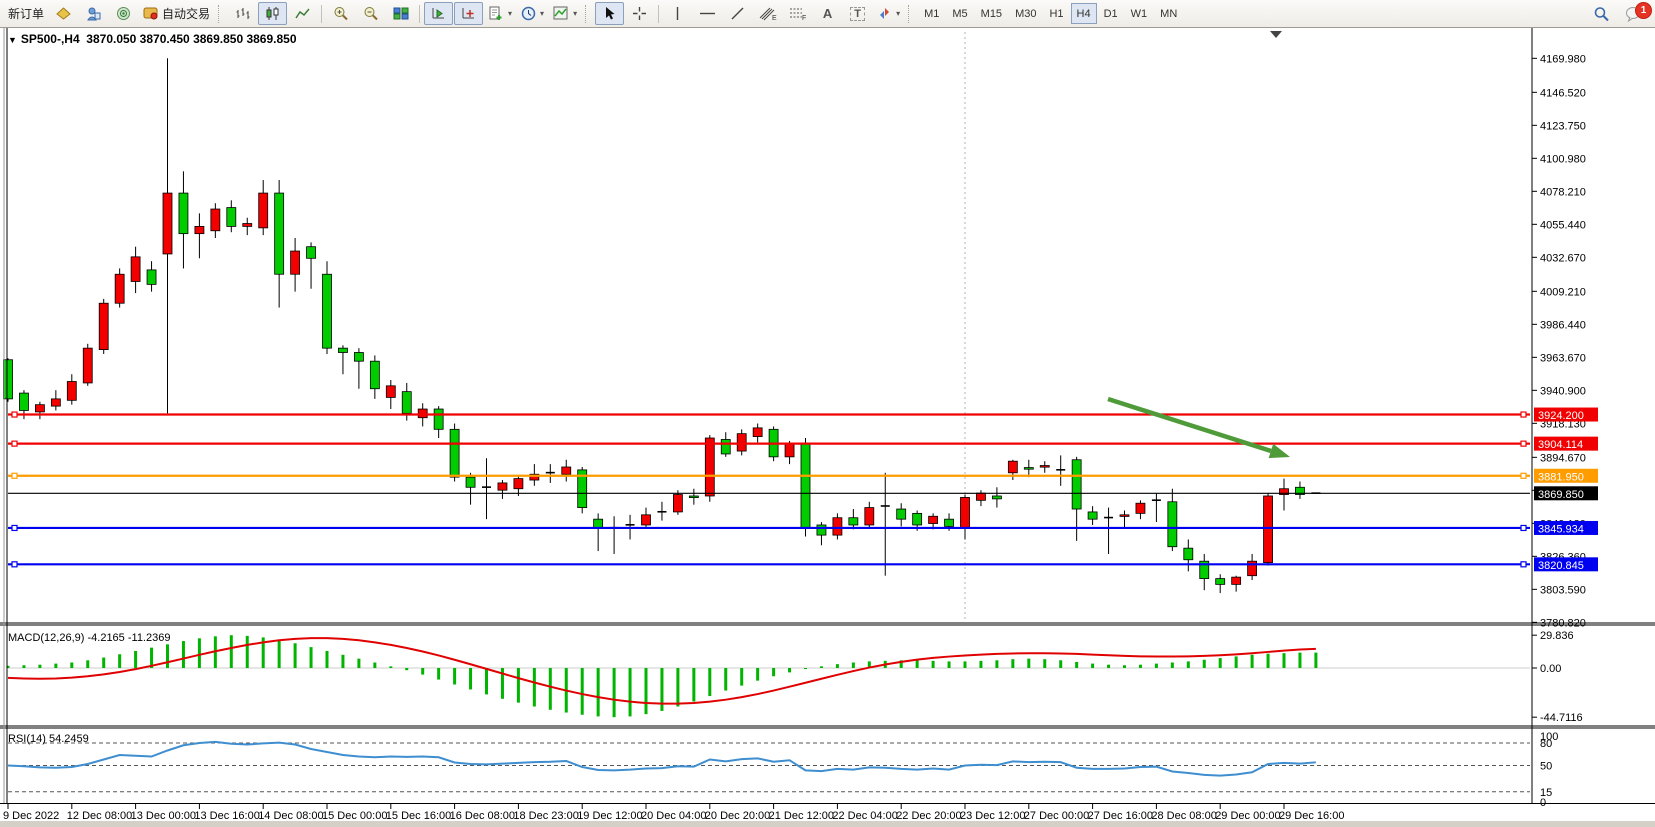  What do you see at coordinates (677, 13) in the screenshot?
I see `vertical-line-button` at bounding box center [677, 13].